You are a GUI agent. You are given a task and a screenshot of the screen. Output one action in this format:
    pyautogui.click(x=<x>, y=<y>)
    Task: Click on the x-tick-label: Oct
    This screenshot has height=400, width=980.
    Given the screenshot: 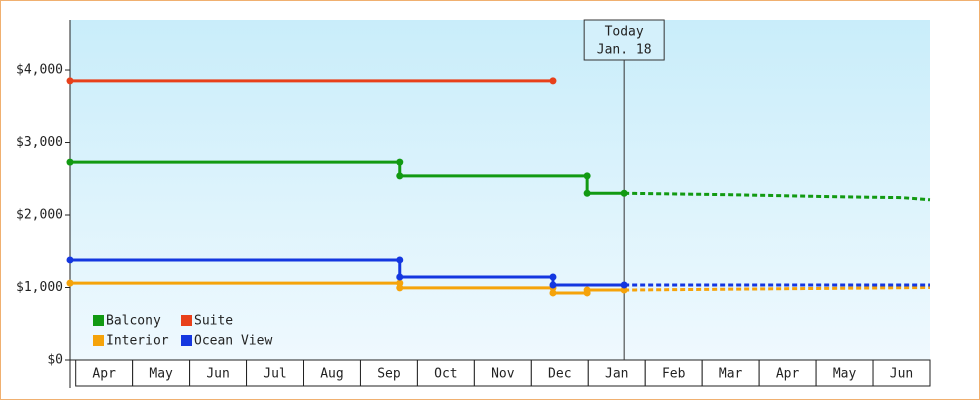 What is the action you would take?
    pyautogui.click(x=445, y=374)
    